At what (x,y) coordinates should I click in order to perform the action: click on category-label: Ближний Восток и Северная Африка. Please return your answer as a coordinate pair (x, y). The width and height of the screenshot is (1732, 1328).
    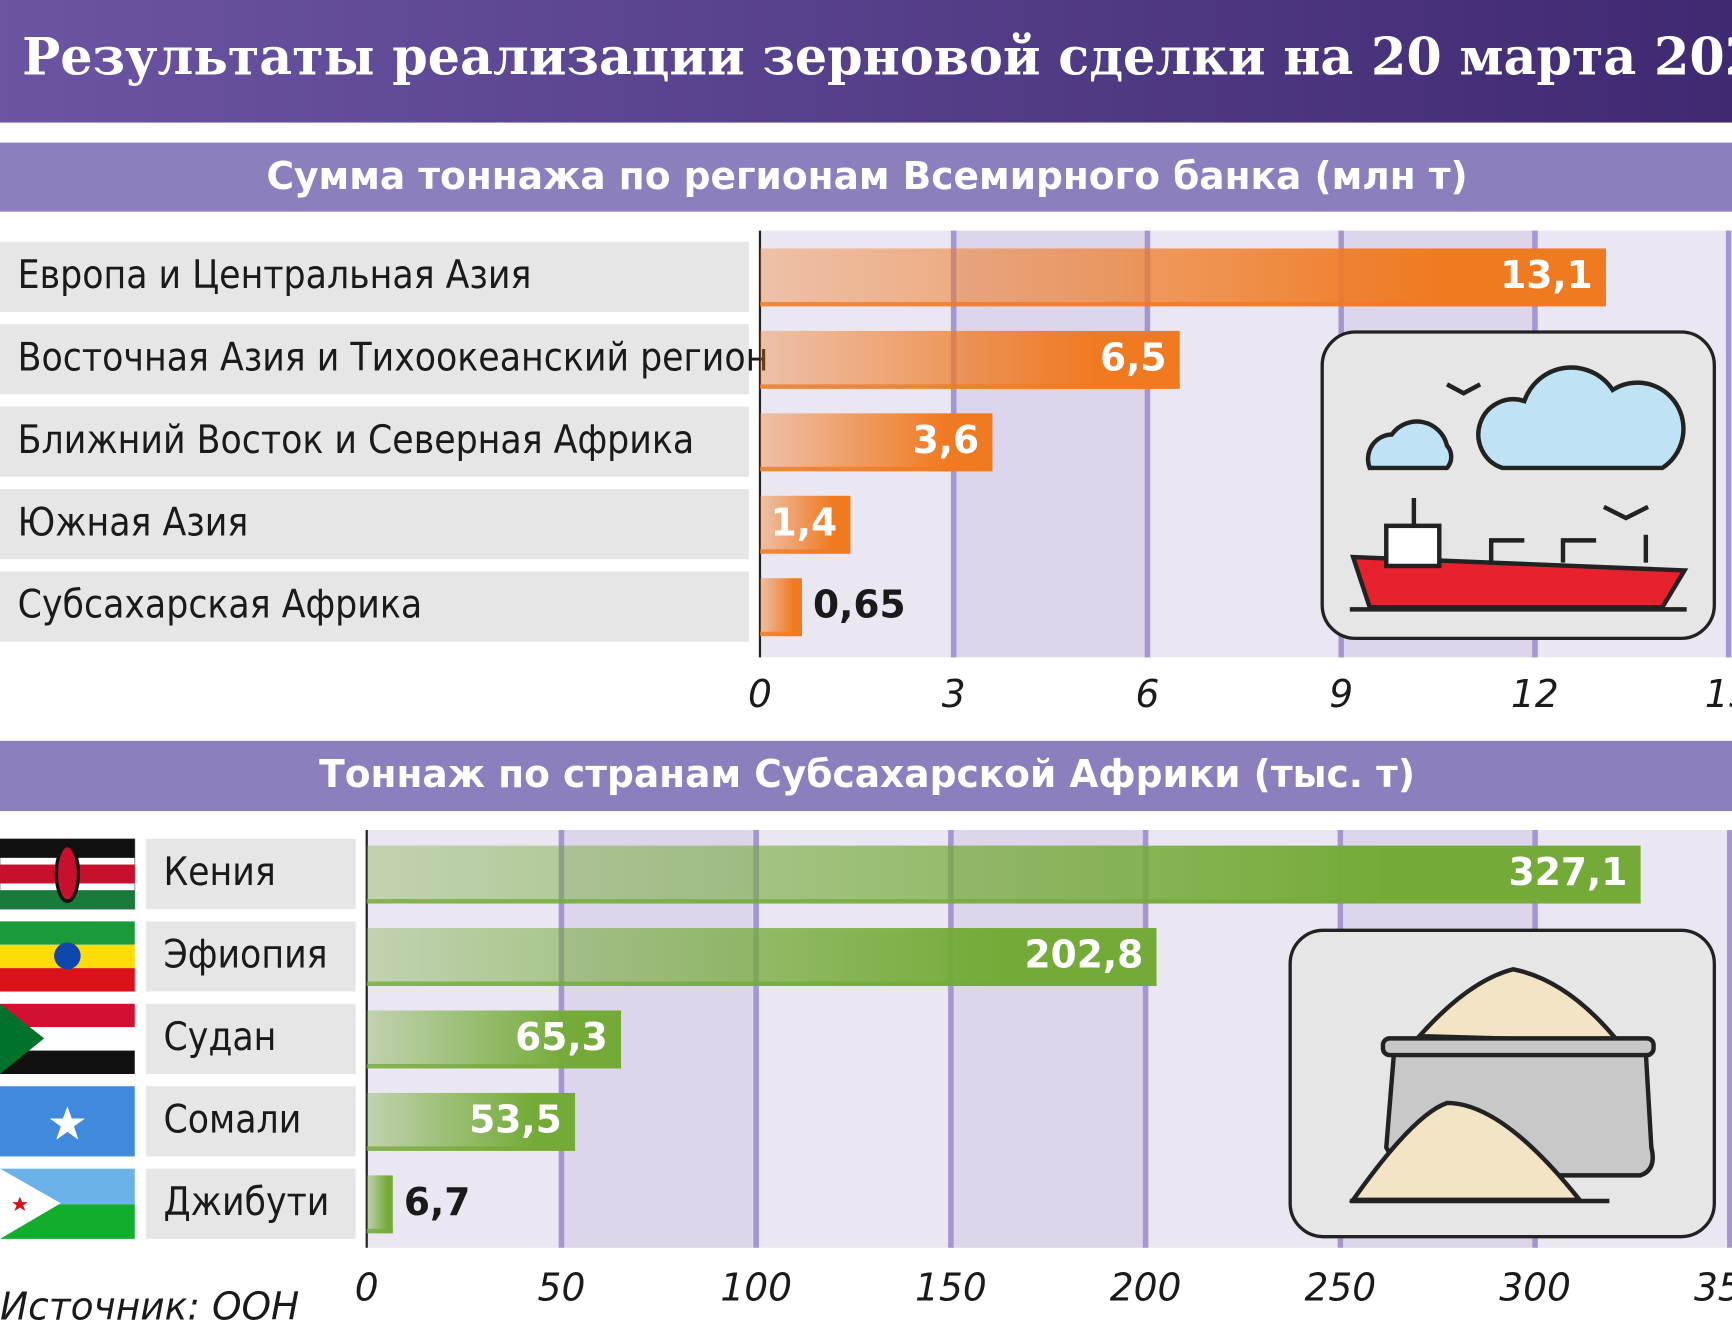
    Looking at the image, I should click on (356, 440).